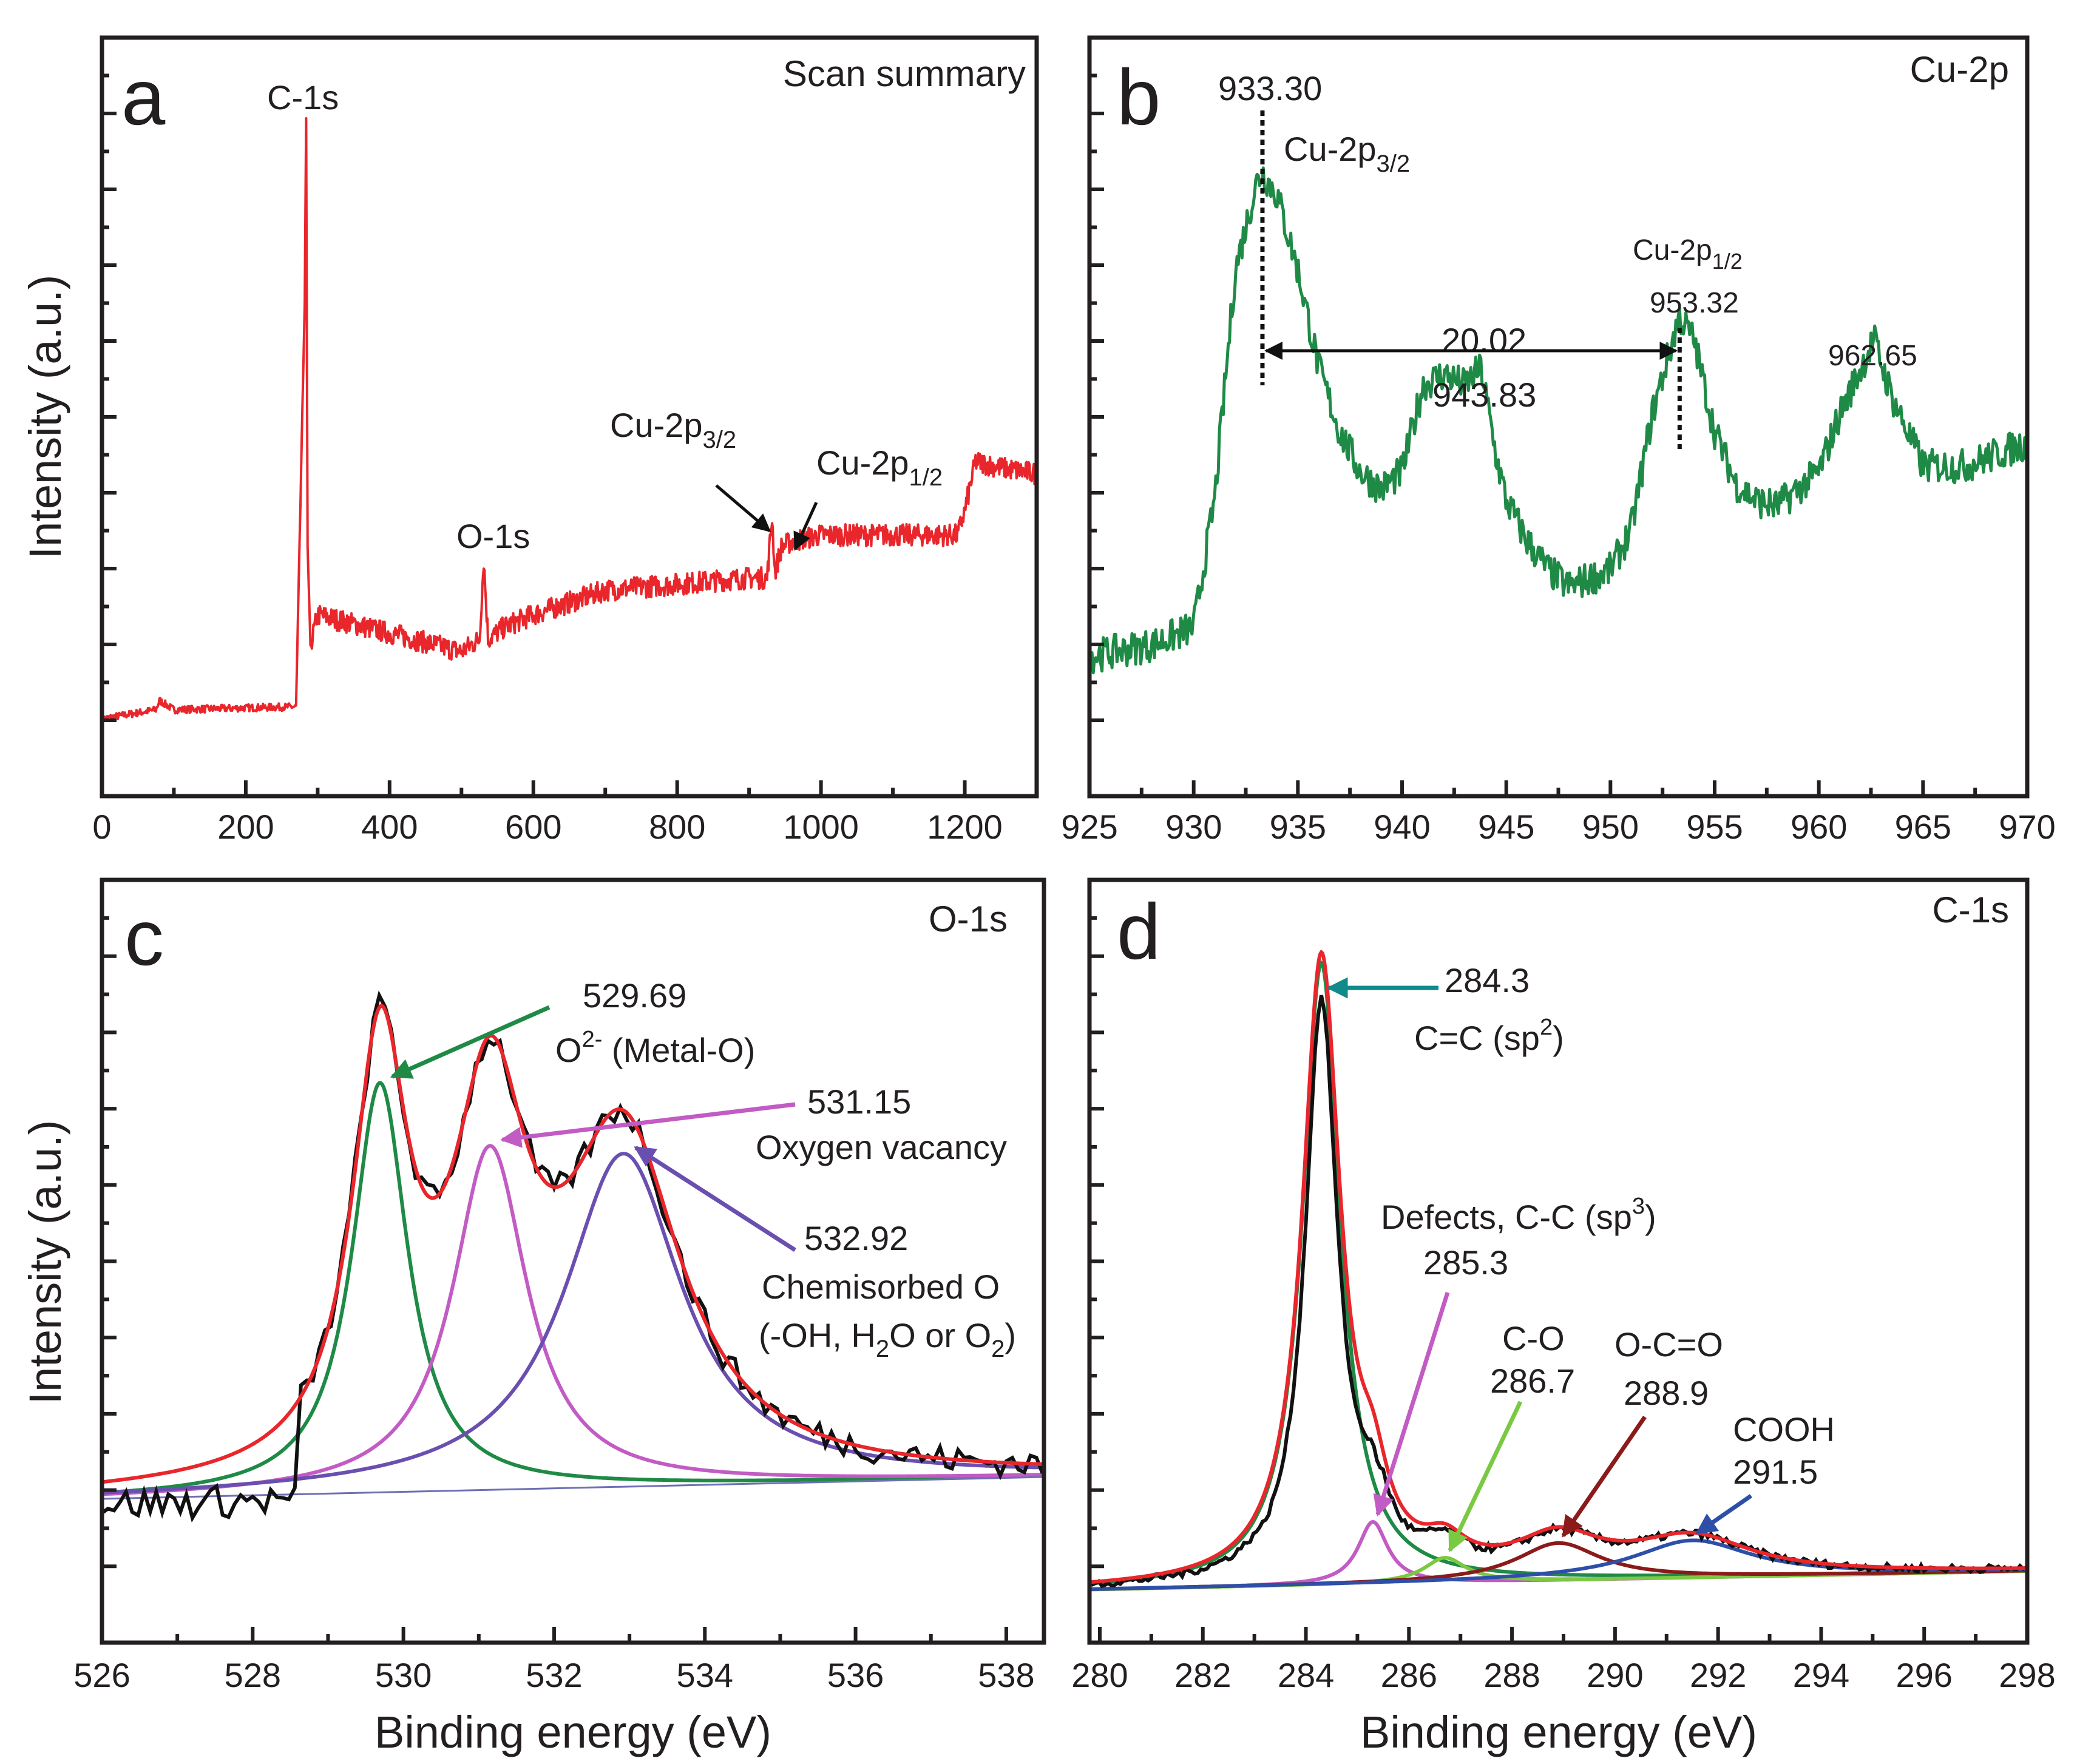 The image size is (2077, 1764). I want to click on panel-d-sp2-label: C=C (sp2), so click(1489, 1036).